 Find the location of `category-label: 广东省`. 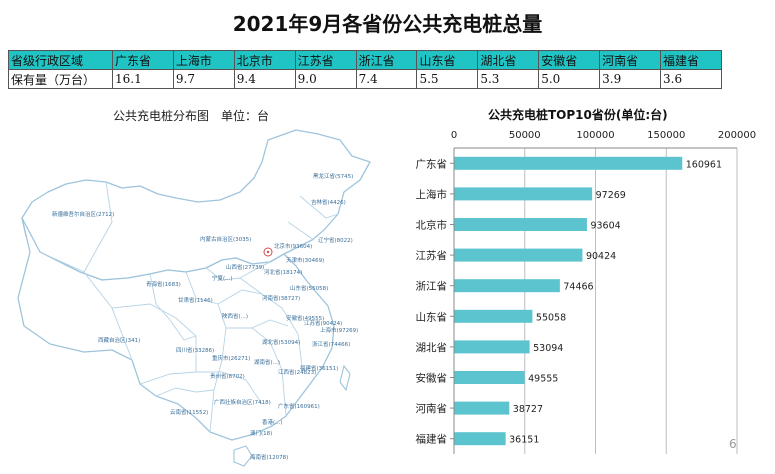

category-label: 广东省 is located at coordinates (432, 163).